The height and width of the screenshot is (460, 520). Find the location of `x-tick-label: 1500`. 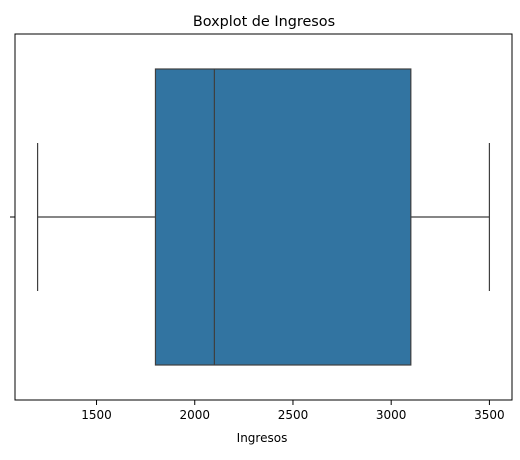

x-tick-label: 1500 is located at coordinates (96, 415).